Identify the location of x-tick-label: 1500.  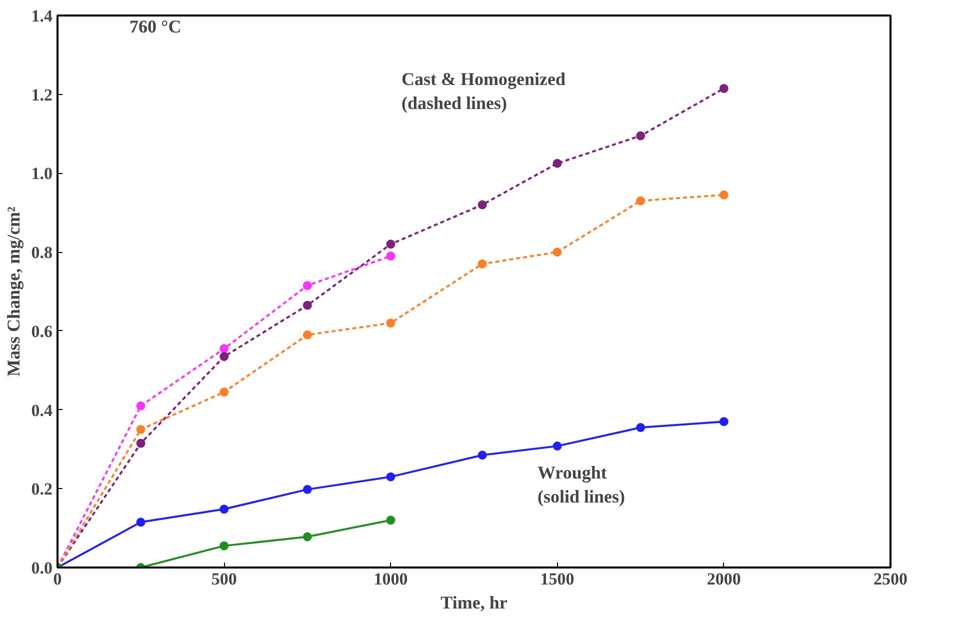
(557, 579).